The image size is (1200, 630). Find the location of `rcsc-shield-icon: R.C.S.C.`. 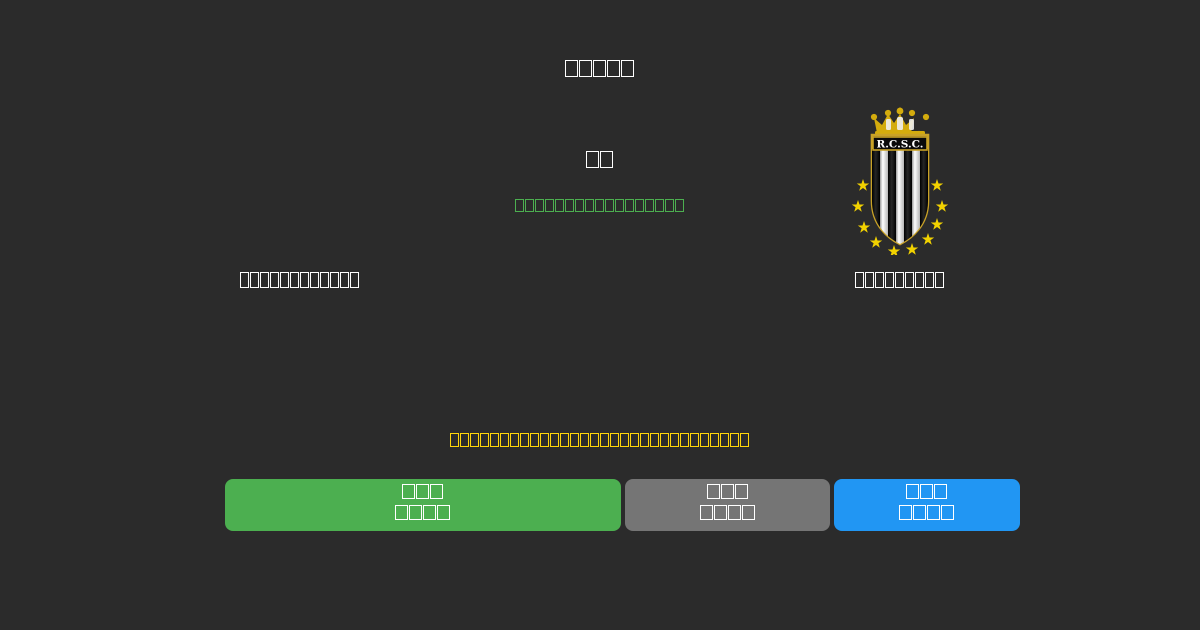

rcsc-shield-icon: R.C.S.C. is located at coordinates (900, 181).